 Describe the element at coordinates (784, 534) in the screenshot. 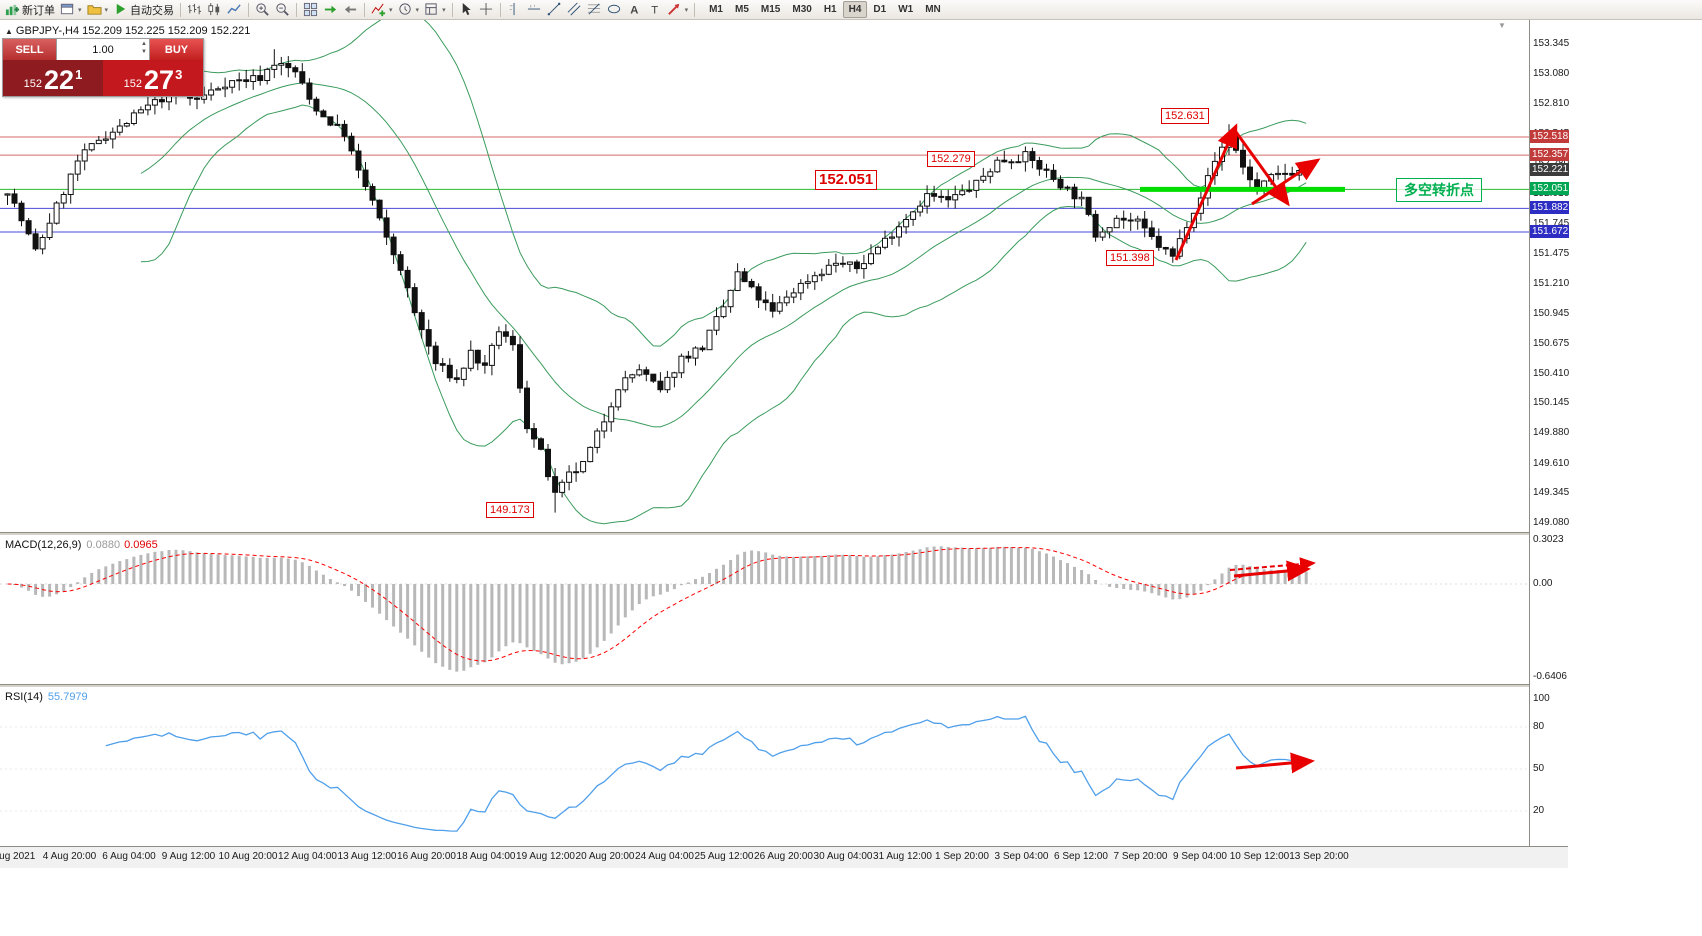

I see `panel-separator` at that location.